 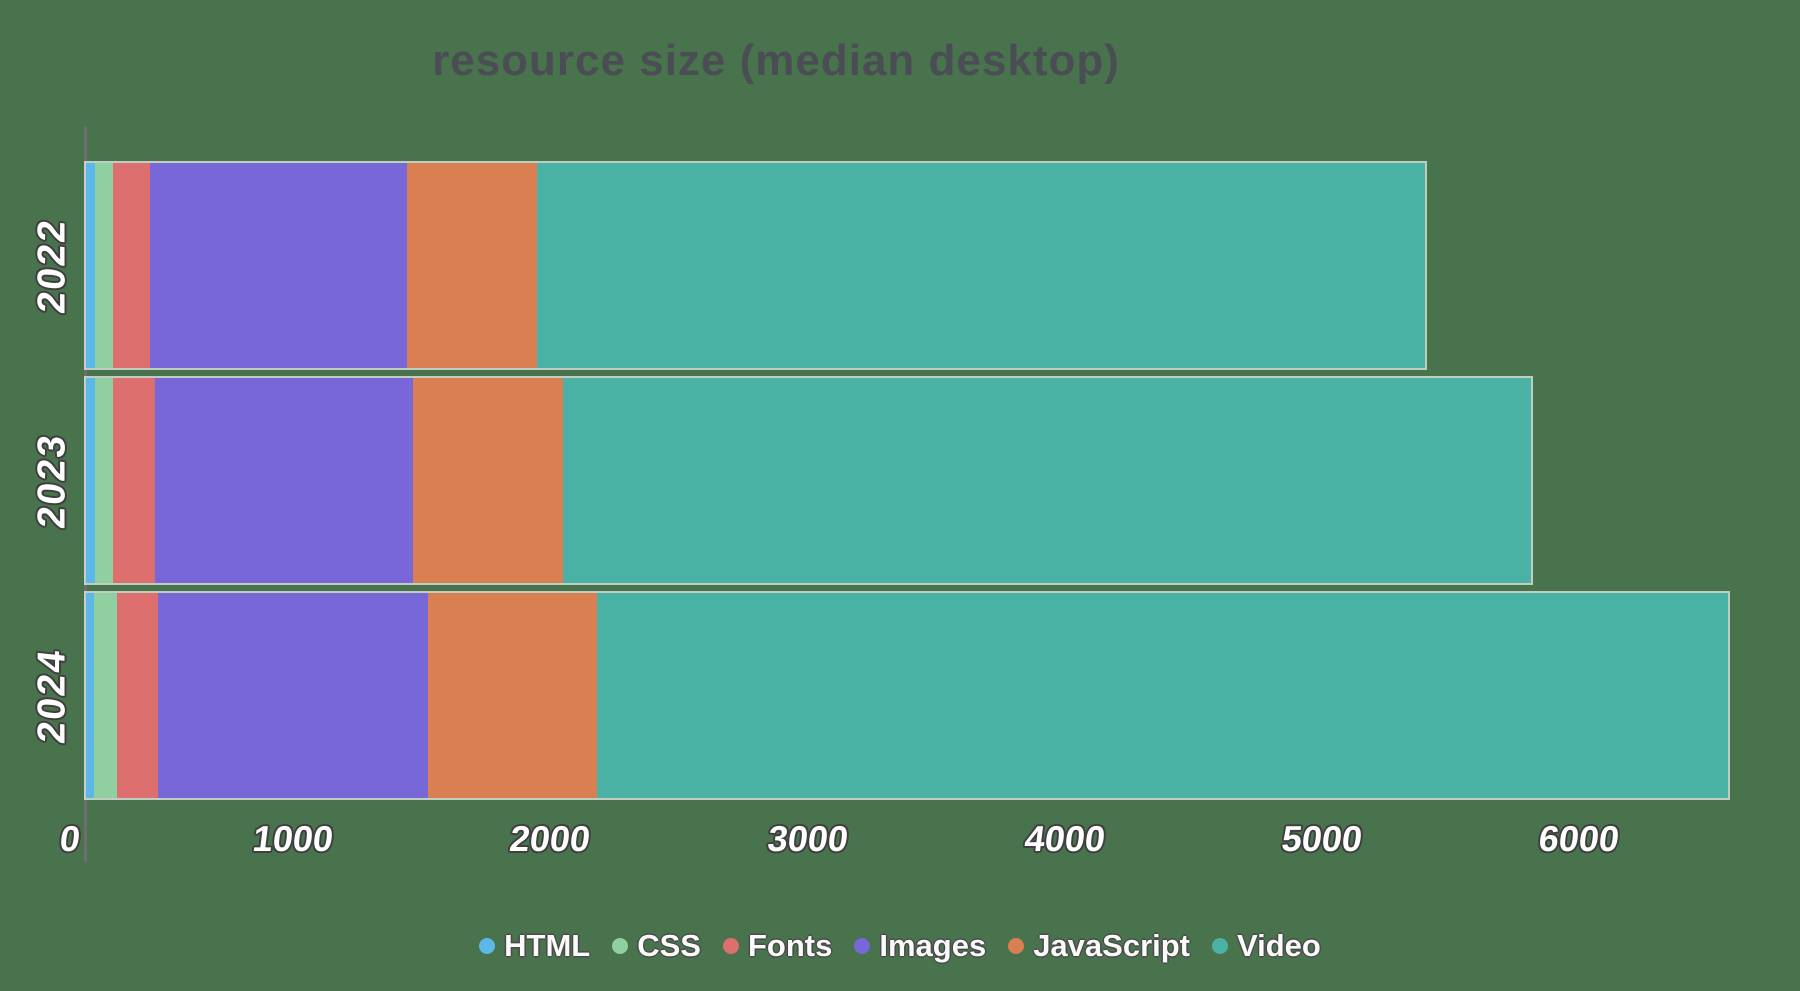 What do you see at coordinates (808, 838) in the screenshot?
I see `x-axis-label-3000: 3000` at bounding box center [808, 838].